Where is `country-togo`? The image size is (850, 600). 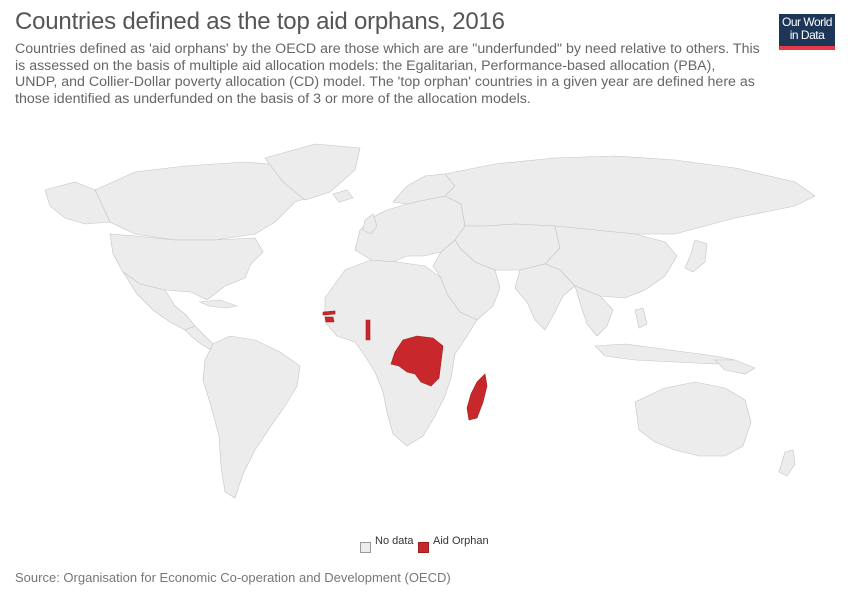
country-togo is located at coordinates (368, 330).